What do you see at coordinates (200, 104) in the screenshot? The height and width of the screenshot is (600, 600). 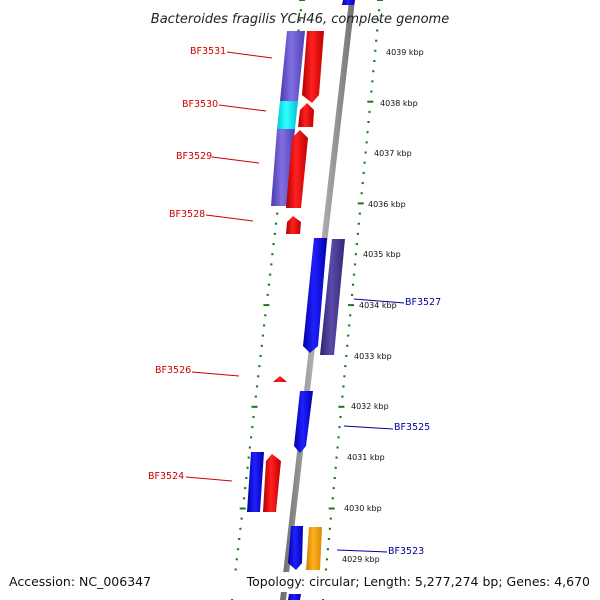 I see `gene-label-BF3530: BF3530` at bounding box center [200, 104].